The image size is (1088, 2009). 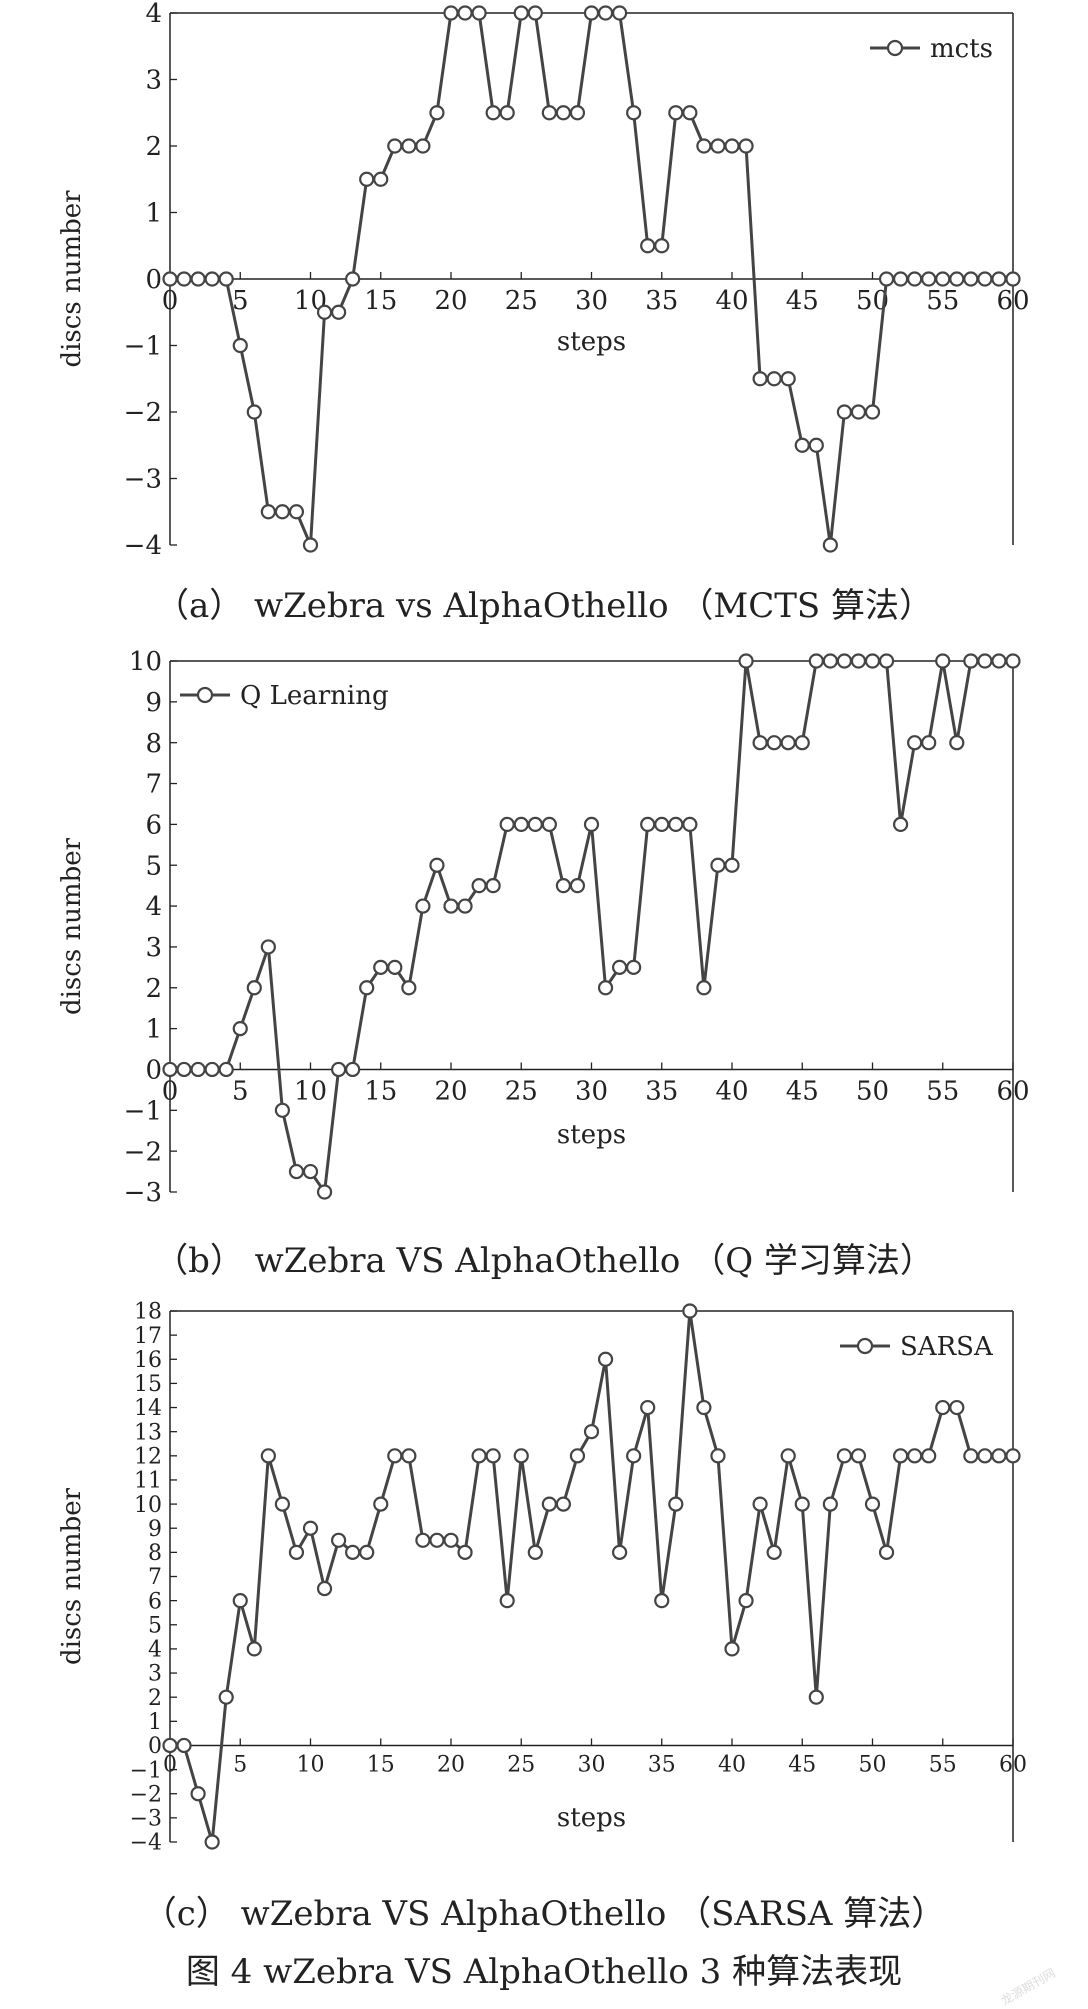 What do you see at coordinates (731, 1091) in the screenshot?
I see `x-tick-label: 40` at bounding box center [731, 1091].